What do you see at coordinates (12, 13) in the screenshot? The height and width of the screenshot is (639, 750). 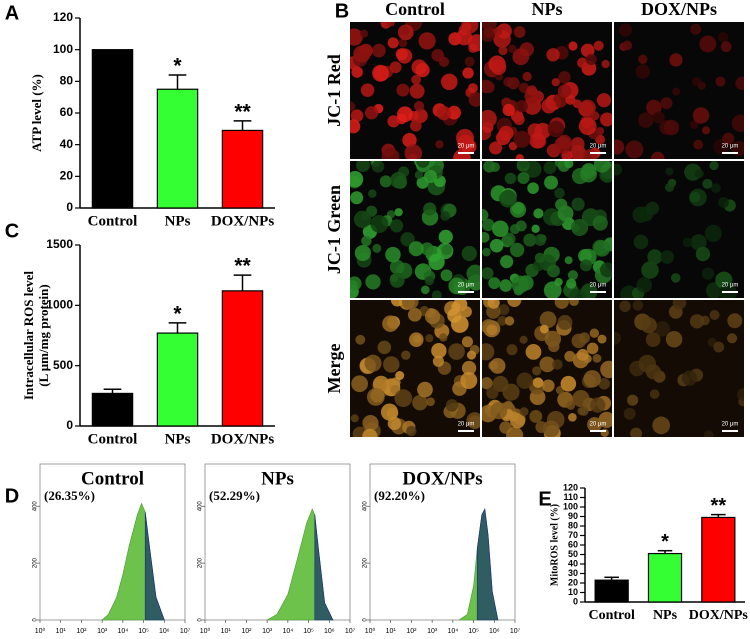 I see `panel-letter: A` at bounding box center [12, 13].